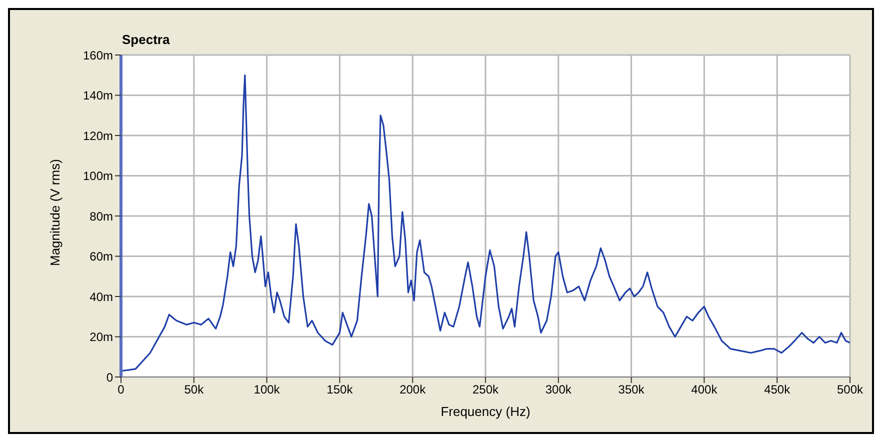 This screenshot has width=882, height=442. I want to click on y-tick-label: 160m, so click(97, 55).